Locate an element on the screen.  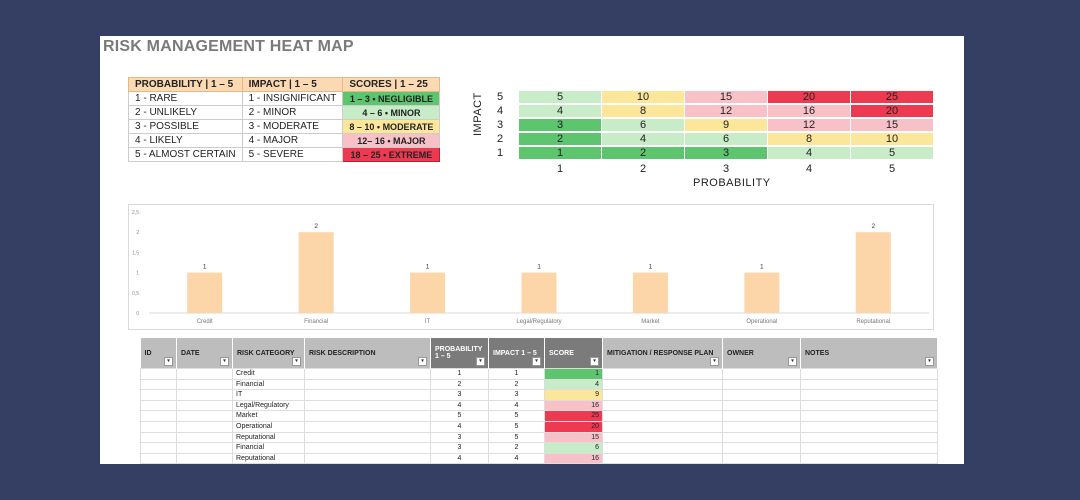
score-cell: 25 is located at coordinates (573, 416).